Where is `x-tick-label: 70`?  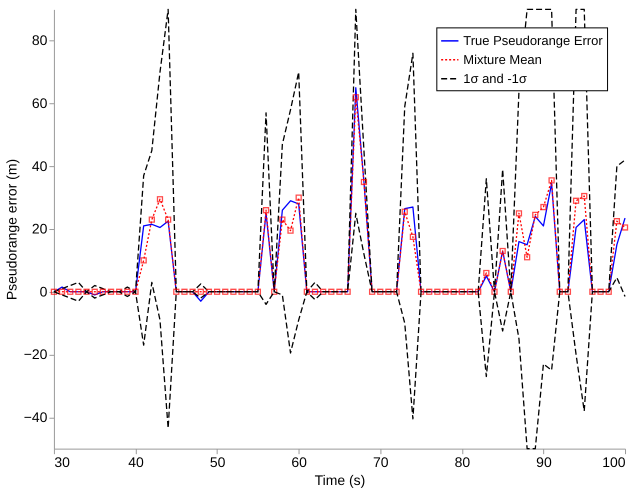 x-tick-label: 70 is located at coordinates (380, 462).